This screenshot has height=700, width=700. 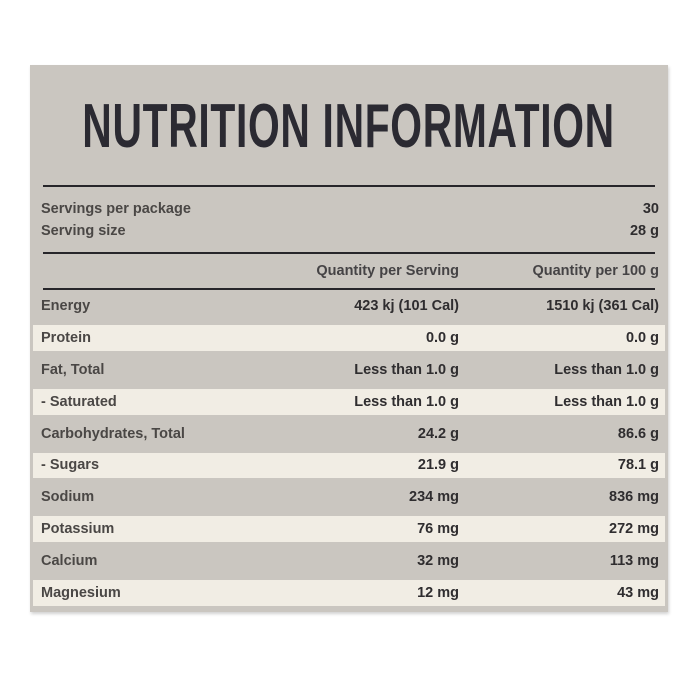 I want to click on table-row-magnesium: Magnesium 12 mg 43 mg, so click(x=349, y=593).